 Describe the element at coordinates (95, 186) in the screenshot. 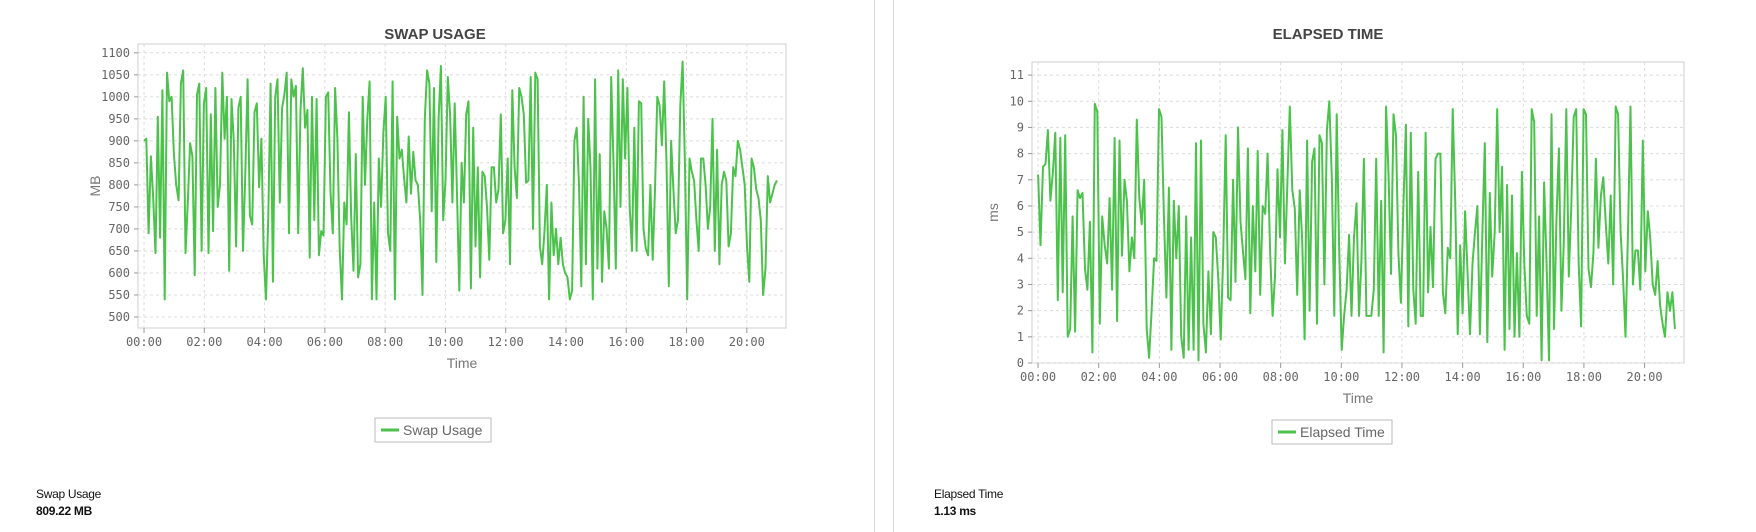

I see `y-axis-label: MB` at that location.